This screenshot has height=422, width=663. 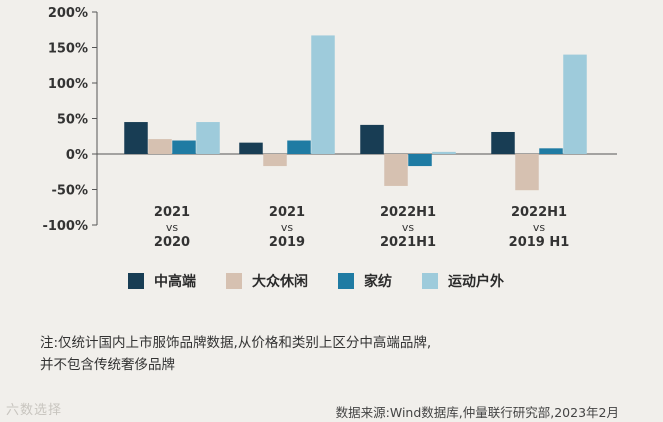 I want to click on legend-label: 运动户外, so click(x=476, y=282).